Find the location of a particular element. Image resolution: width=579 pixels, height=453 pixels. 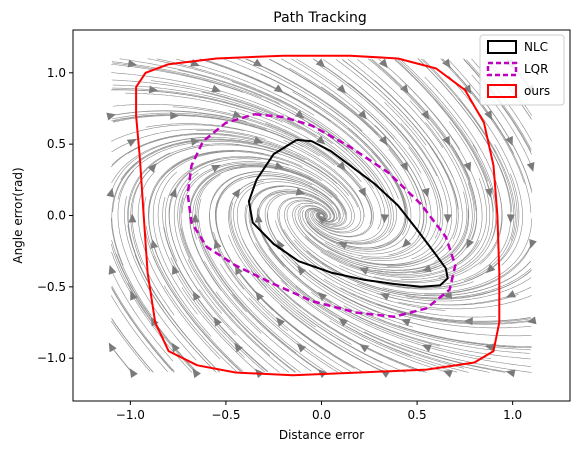

x-tick-label-2: 0.0 is located at coordinates (321, 415).